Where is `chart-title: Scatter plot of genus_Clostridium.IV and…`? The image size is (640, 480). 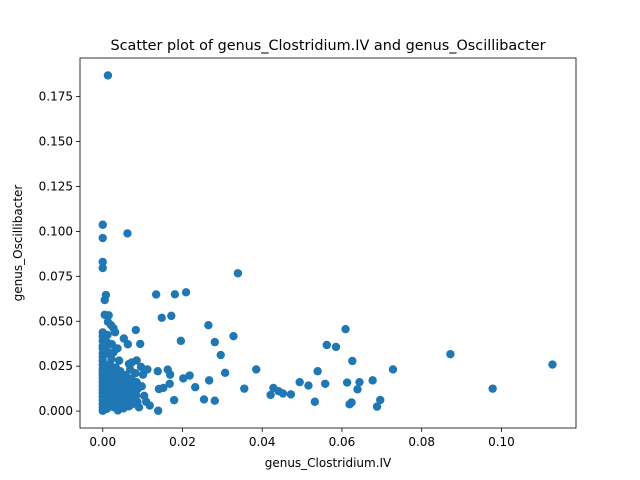 chart-title: Scatter plot of genus_Clostridium.IV and… is located at coordinates (327, 46).